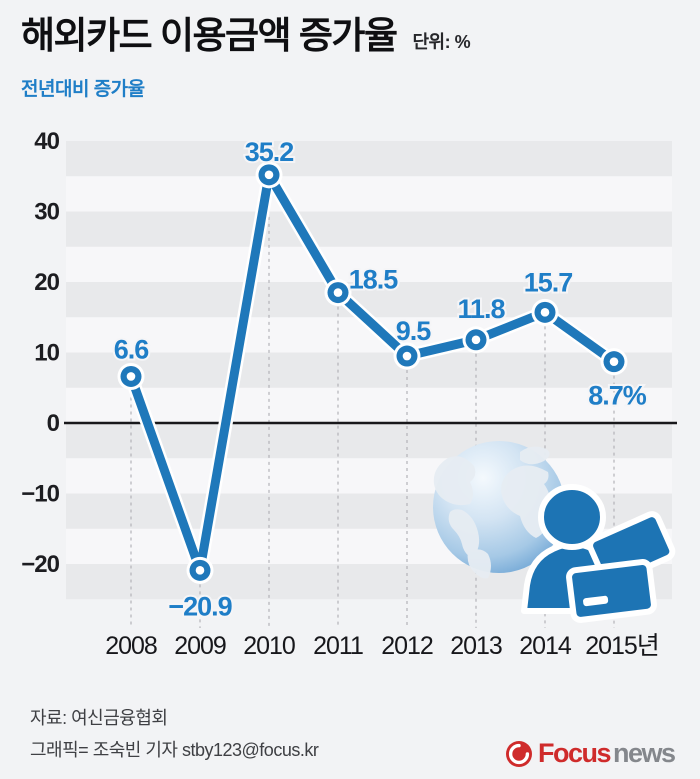  I want to click on y-axis-tick: 20, so click(46, 282).